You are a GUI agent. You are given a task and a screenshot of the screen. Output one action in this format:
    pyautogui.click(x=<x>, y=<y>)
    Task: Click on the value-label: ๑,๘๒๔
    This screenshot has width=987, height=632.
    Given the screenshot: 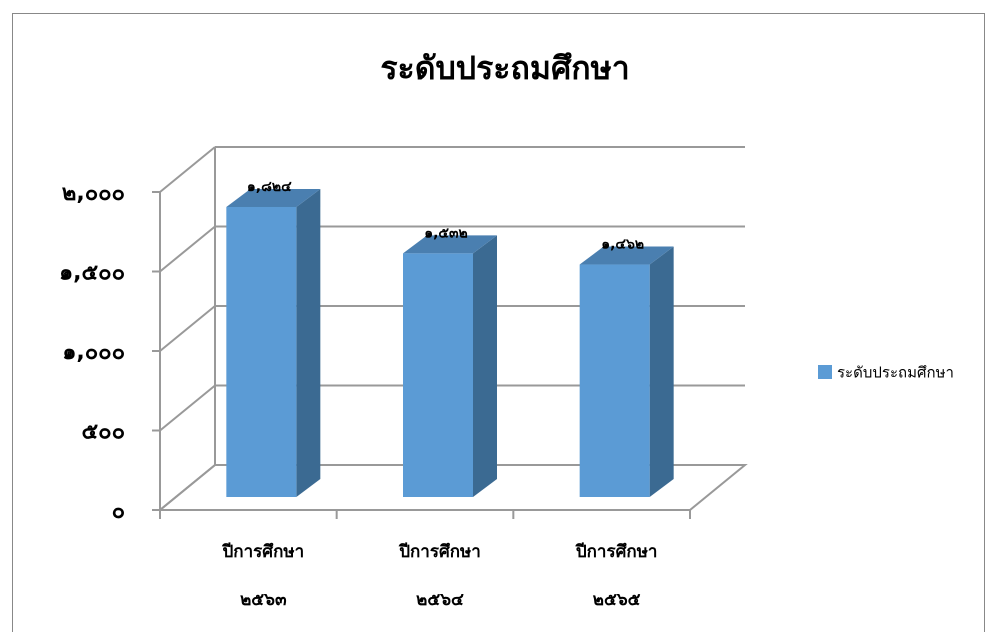 What is the action you would take?
    pyautogui.click(x=269, y=187)
    